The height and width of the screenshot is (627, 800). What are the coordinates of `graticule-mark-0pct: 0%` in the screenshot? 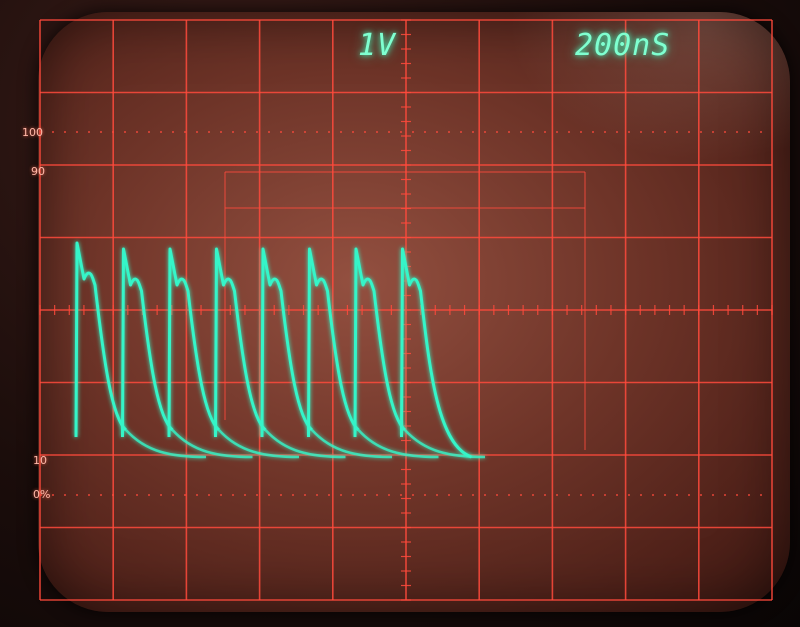 It's located at (42, 494).